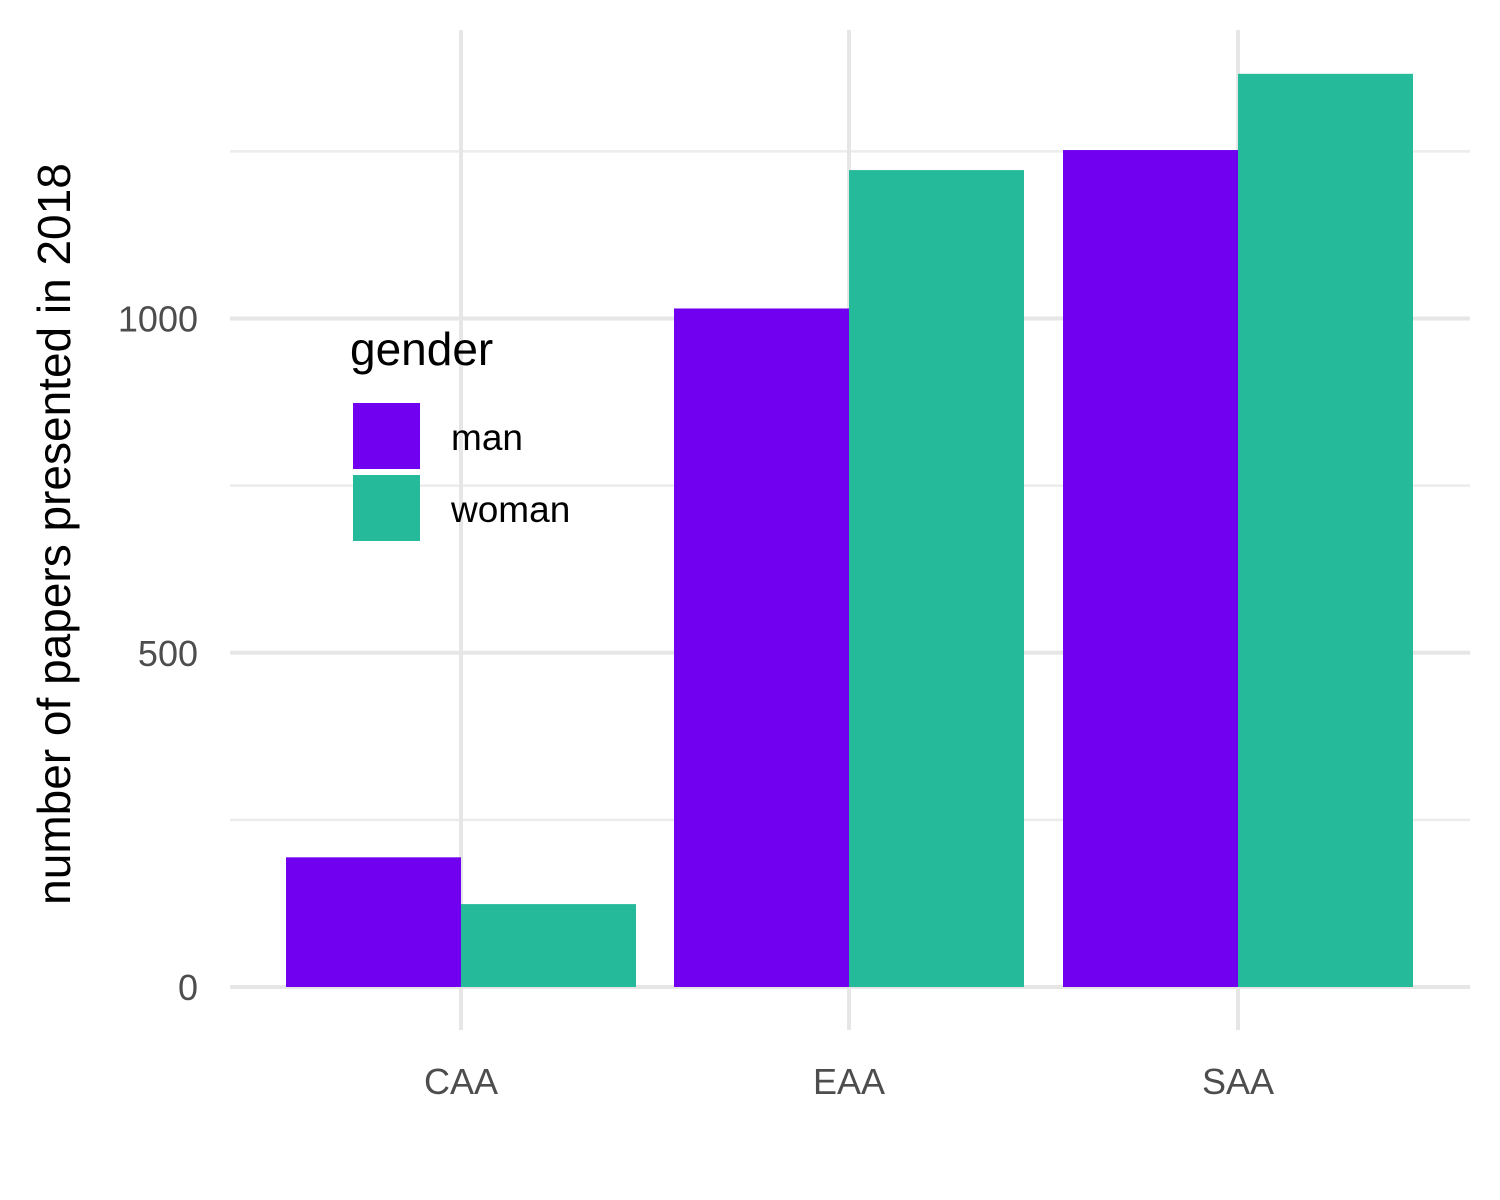 This screenshot has width=1500, height=1200. Describe the element at coordinates (54, 534) in the screenshot. I see `y-axis-title: number of papers presented in 2018` at that location.